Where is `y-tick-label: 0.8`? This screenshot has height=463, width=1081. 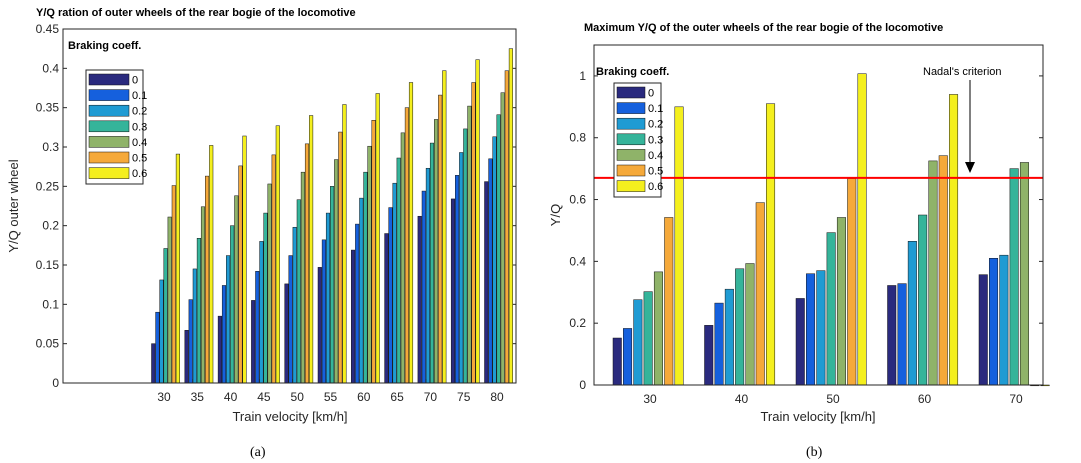 y-tick-label: 0.8 is located at coordinates (577, 138).